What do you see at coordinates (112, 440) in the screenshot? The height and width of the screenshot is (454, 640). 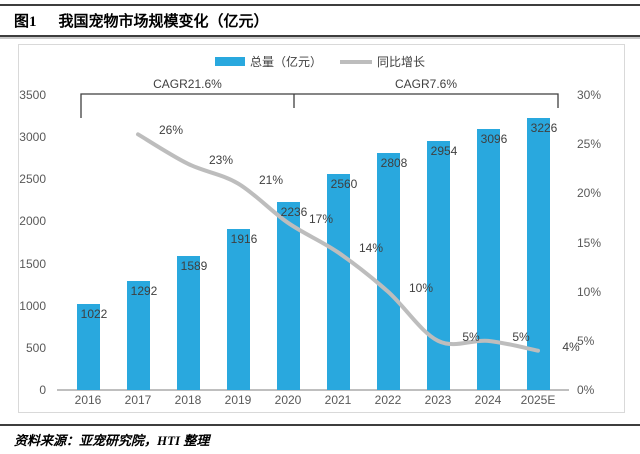 I see `source-line: 资料来源：亚宠研究院，HTI 整理` at bounding box center [112, 440].